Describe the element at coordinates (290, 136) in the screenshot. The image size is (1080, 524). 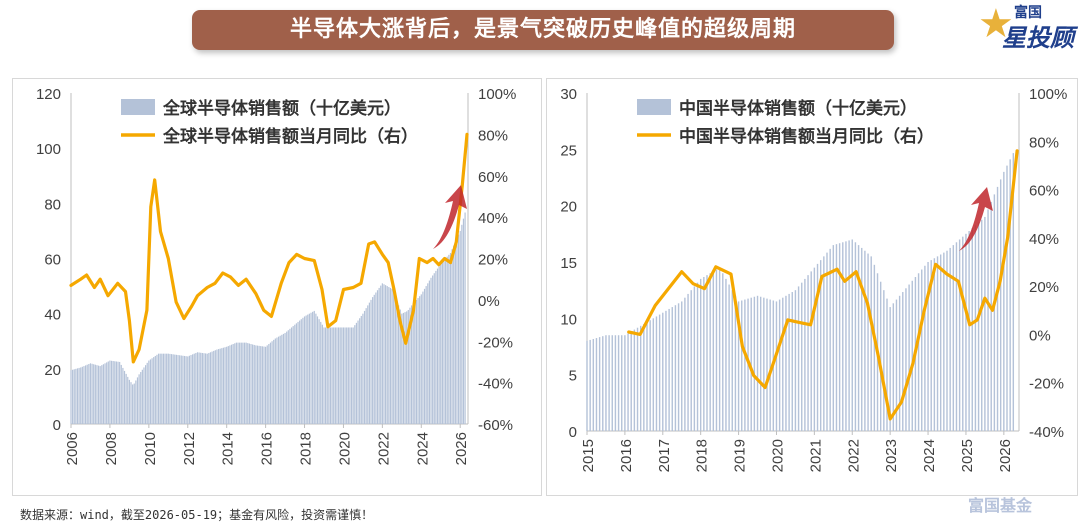
I see `legend-label-line: 全球半导体销售额当月同比（右）` at that location.